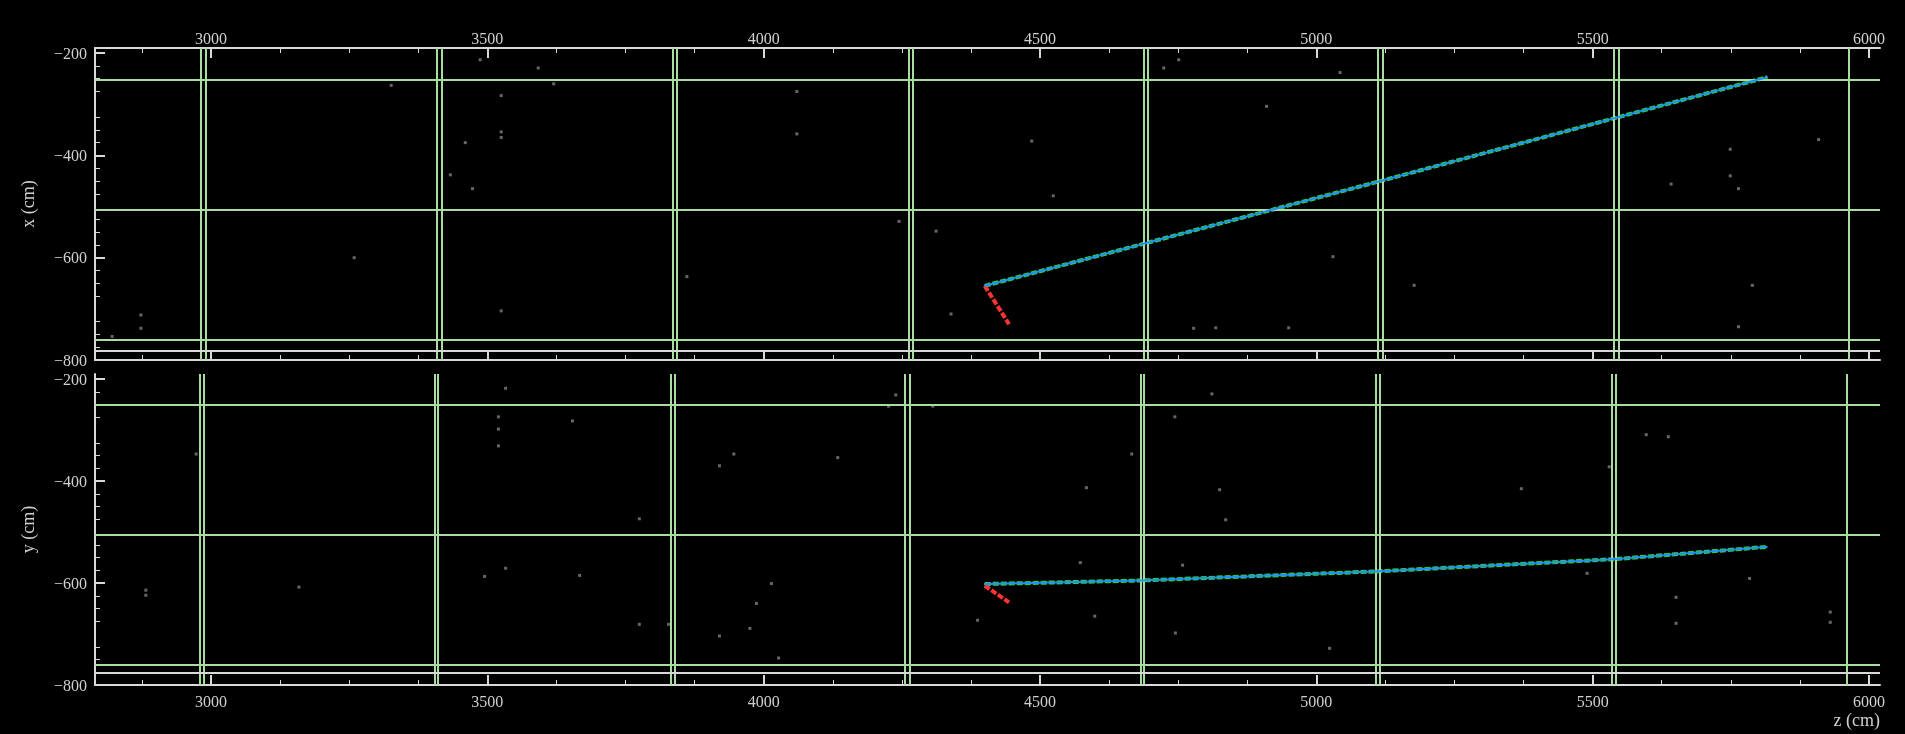 This screenshot has width=1905, height=734. I want to click on x-tick-label: 3500, so click(487, 701).